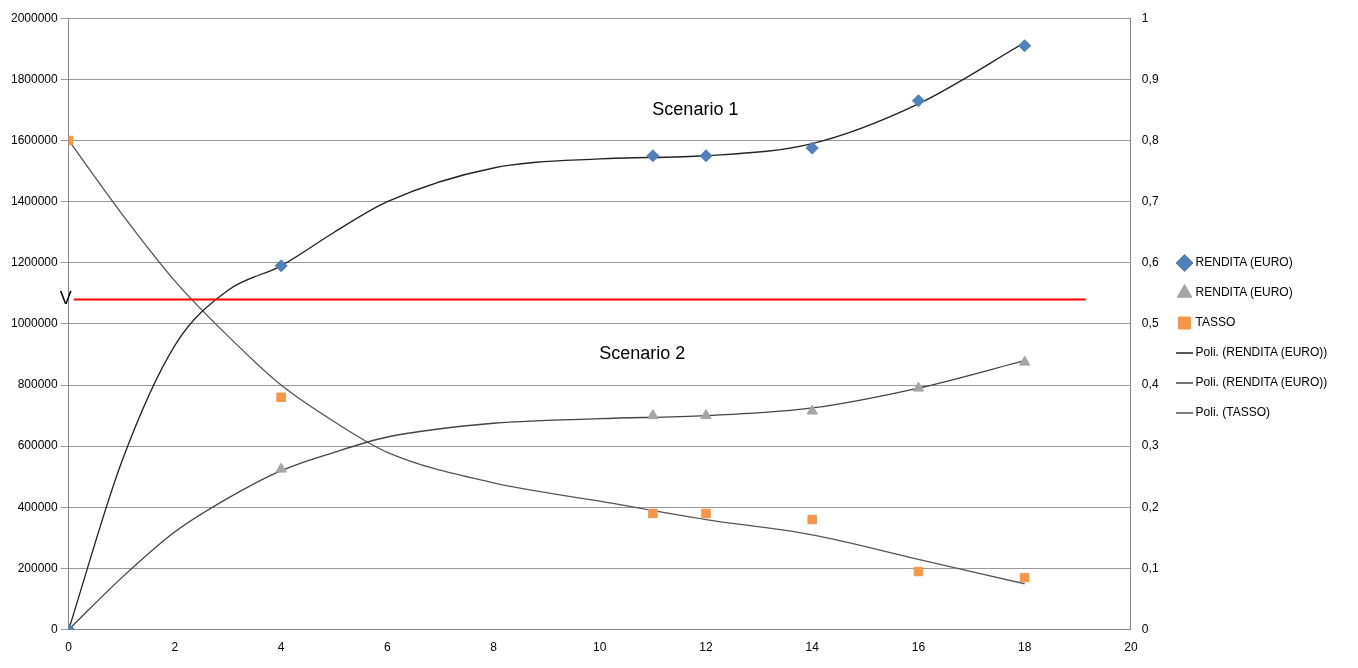 Image resolution: width=1358 pixels, height=668 pixels. What do you see at coordinates (35, 200) in the screenshot?
I see `y-tick-label: 1400000` at bounding box center [35, 200].